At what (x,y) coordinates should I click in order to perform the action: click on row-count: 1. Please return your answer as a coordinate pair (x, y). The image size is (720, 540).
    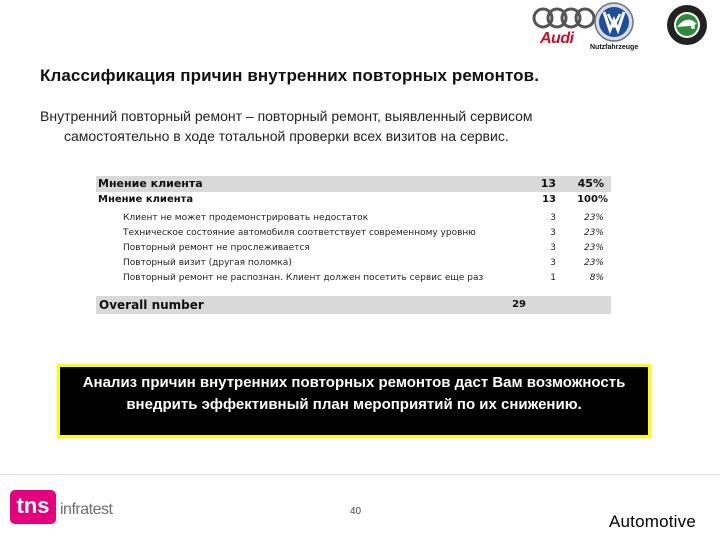
    Looking at the image, I should click on (553, 278).